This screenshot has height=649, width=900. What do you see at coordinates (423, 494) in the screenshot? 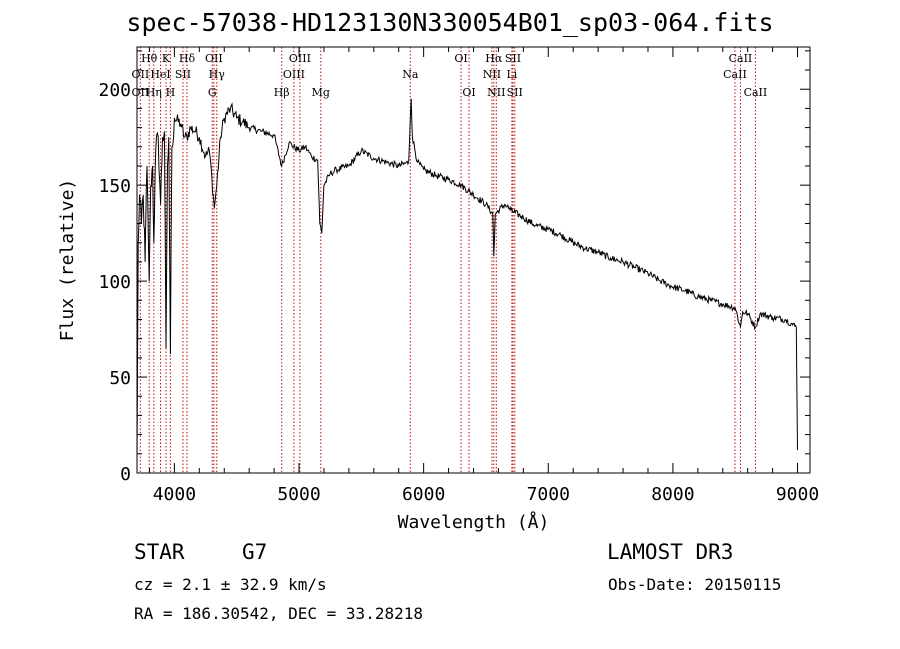
I see `x-tick-label: 6000` at bounding box center [423, 494].